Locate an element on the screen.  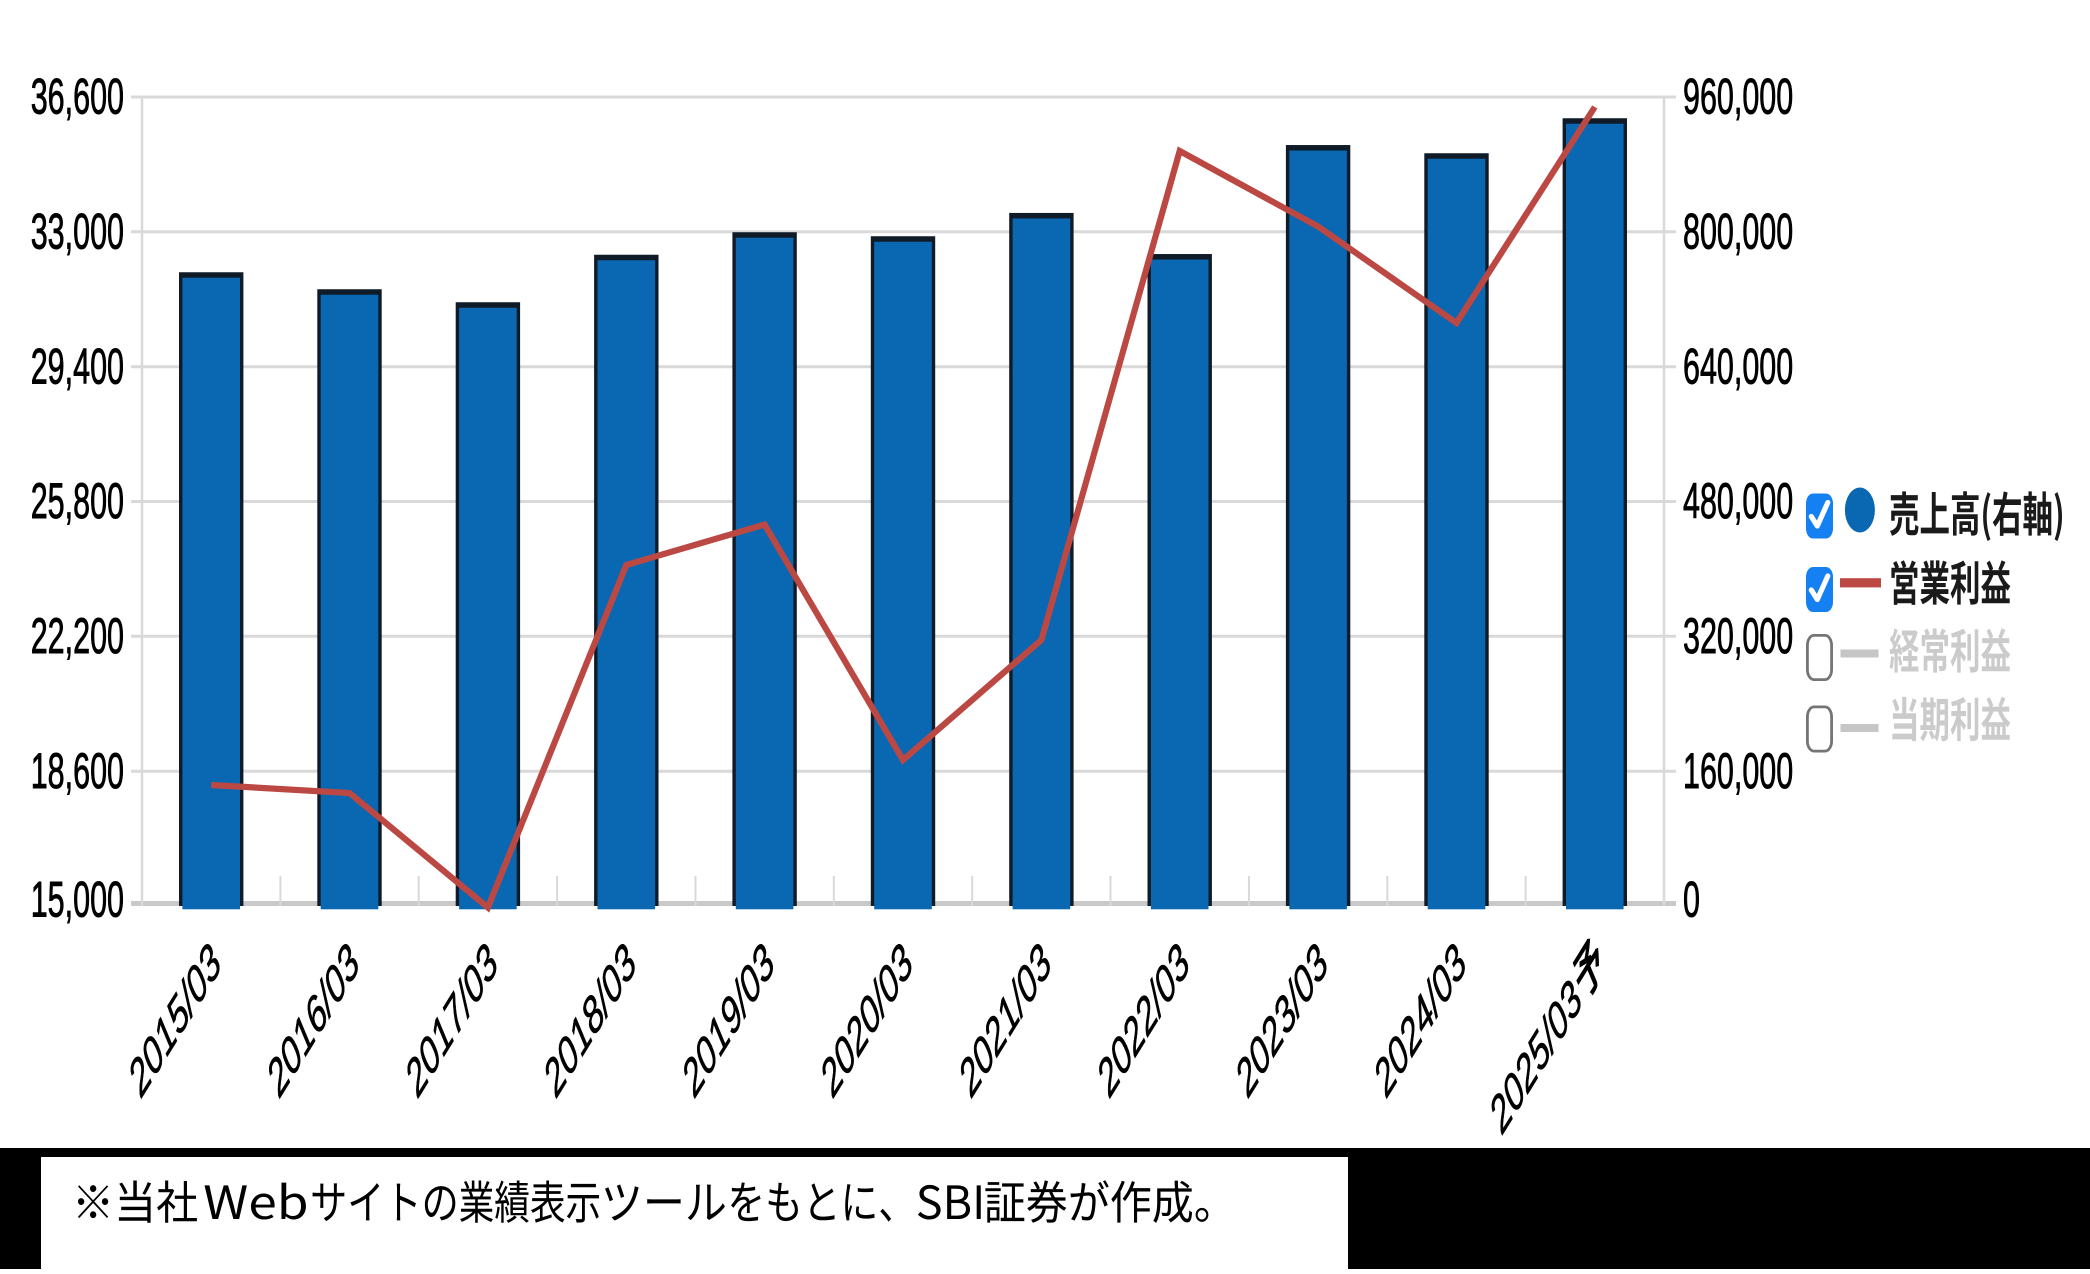
svg-text: 320,000 is located at coordinates (1738, 635).